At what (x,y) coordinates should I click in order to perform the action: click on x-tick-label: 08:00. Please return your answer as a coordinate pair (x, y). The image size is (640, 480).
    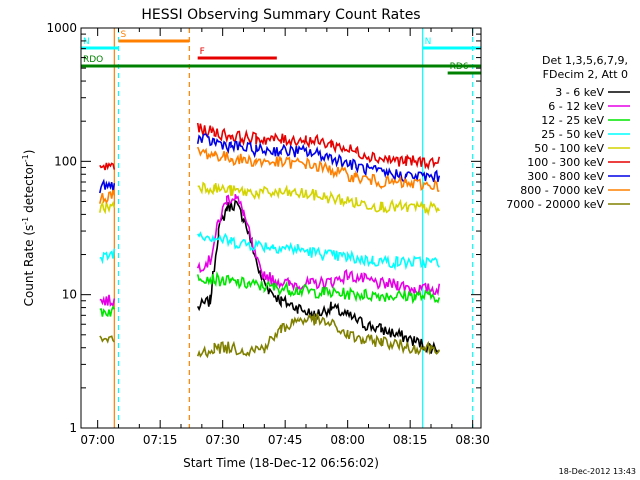
    Looking at the image, I should click on (347, 440).